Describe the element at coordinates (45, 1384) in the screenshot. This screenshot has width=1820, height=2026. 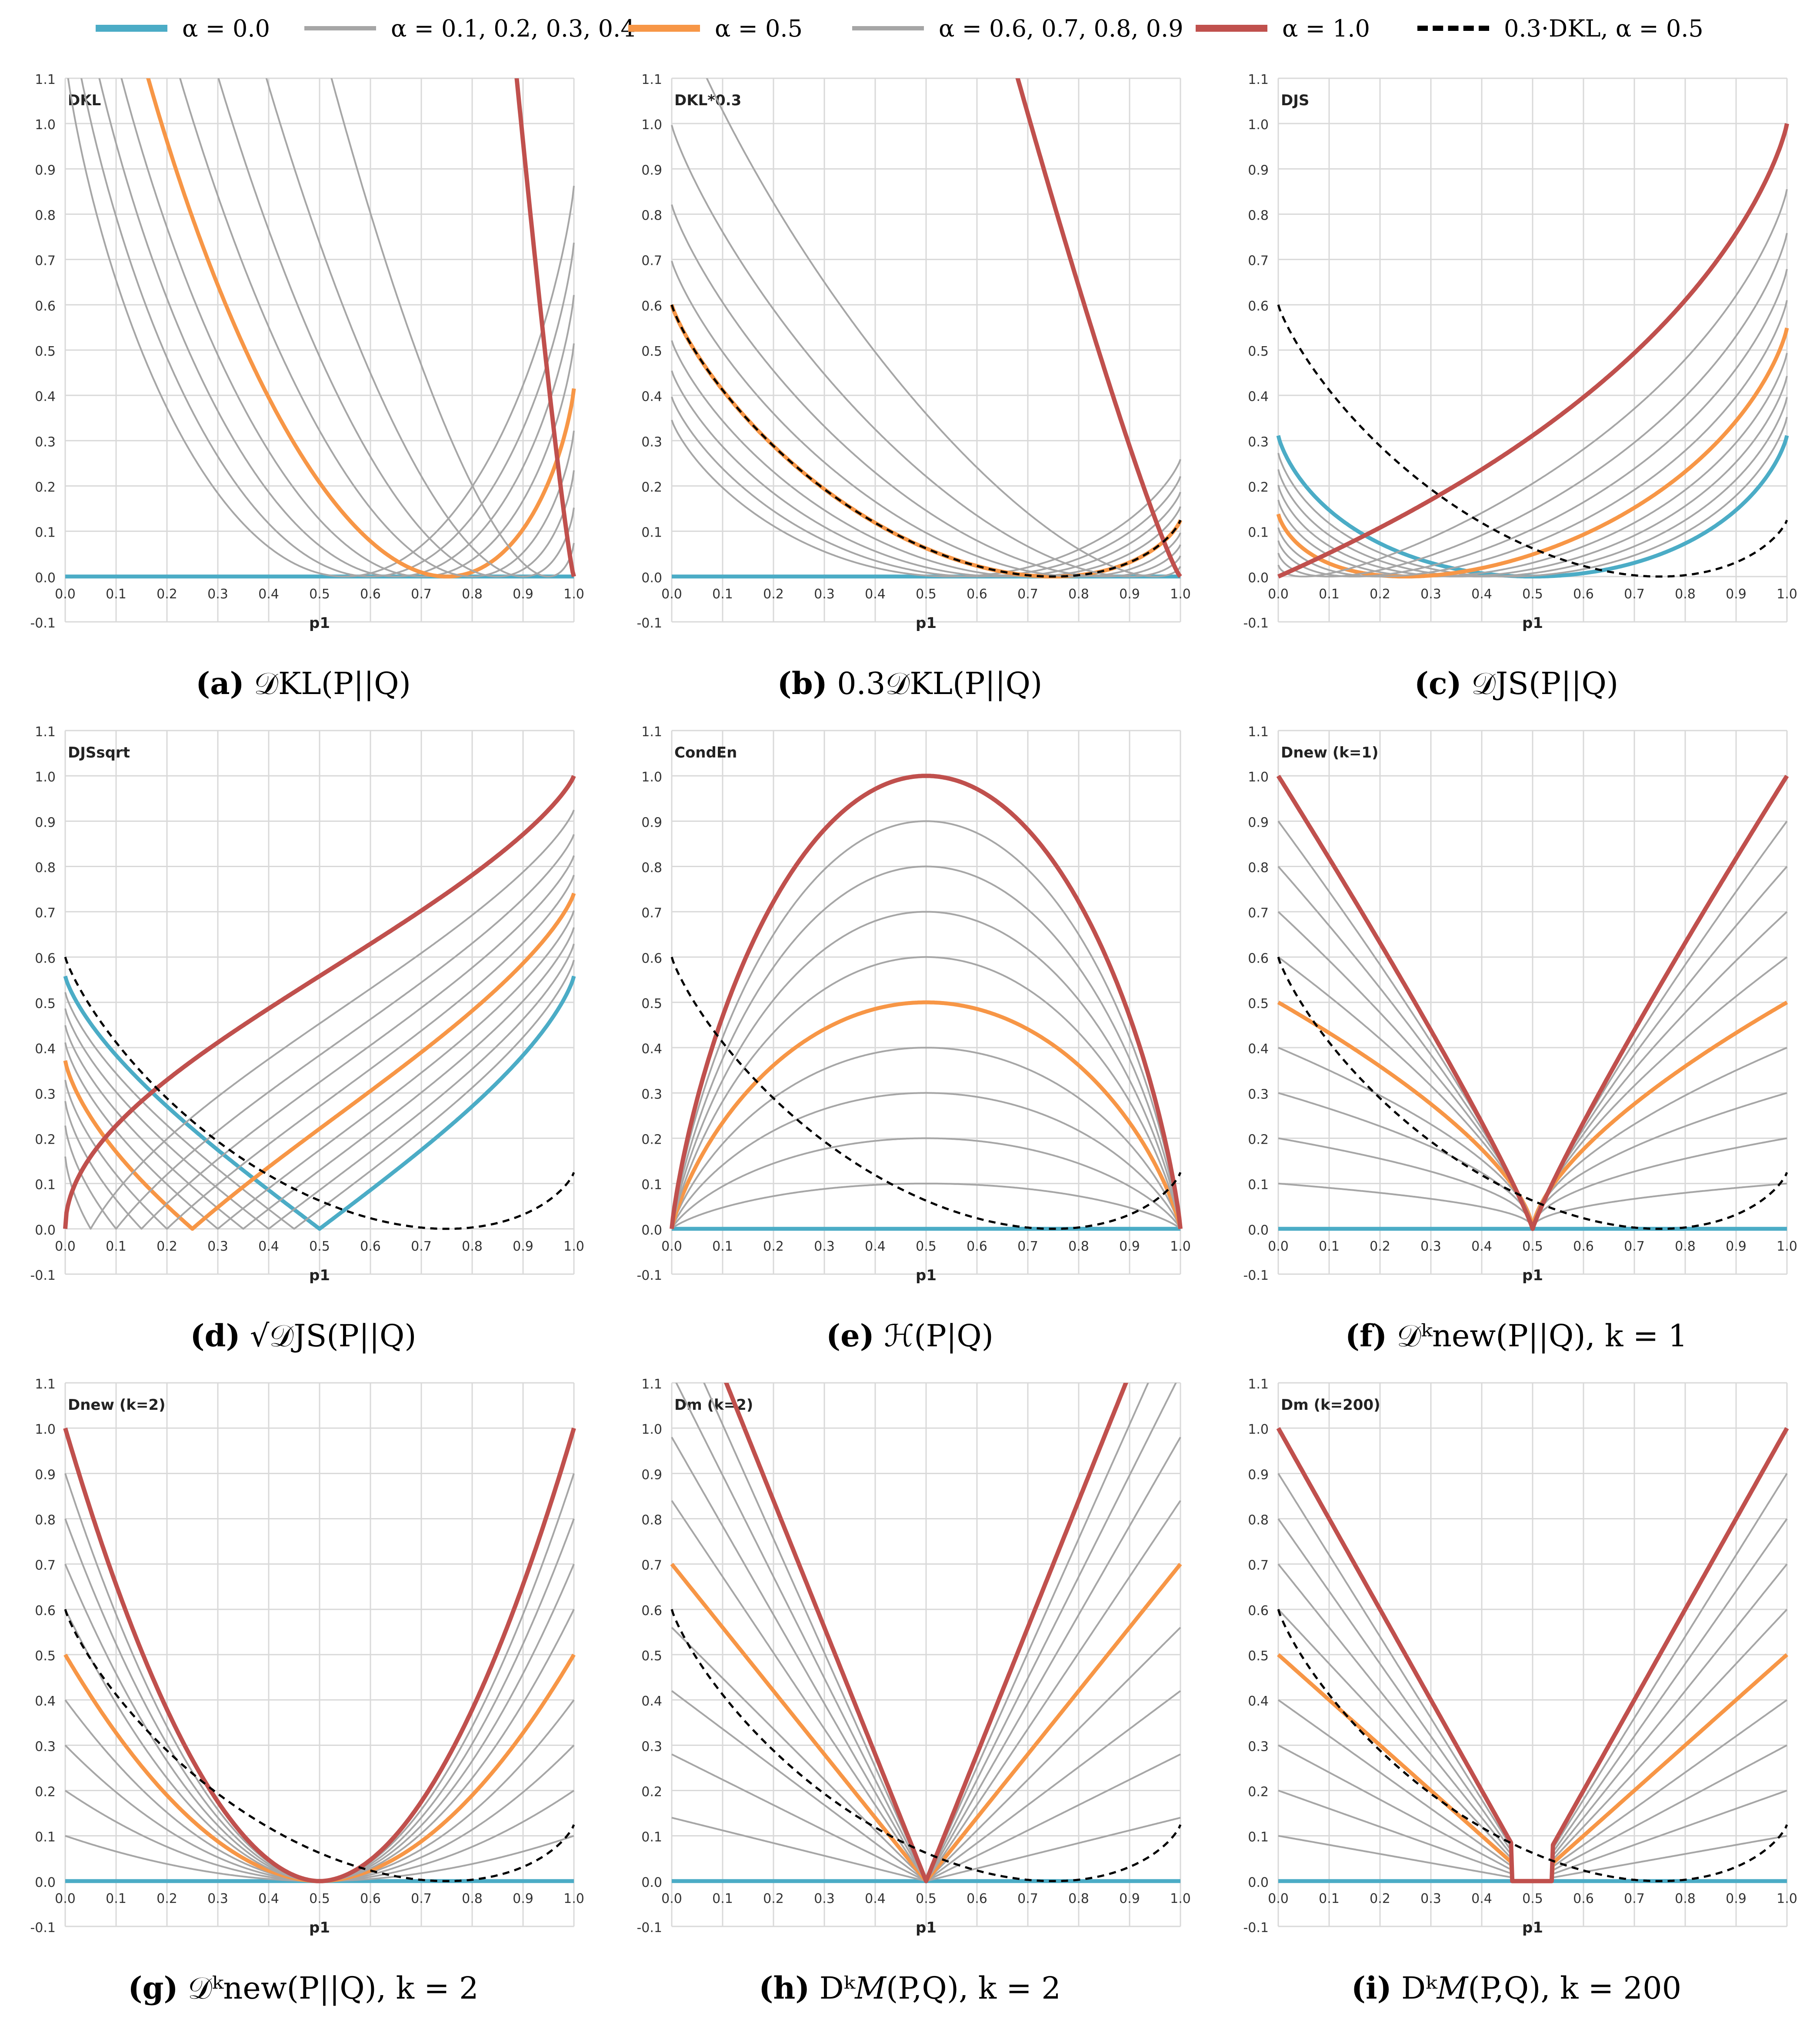
I see `y-tick-label: 1.1` at that location.